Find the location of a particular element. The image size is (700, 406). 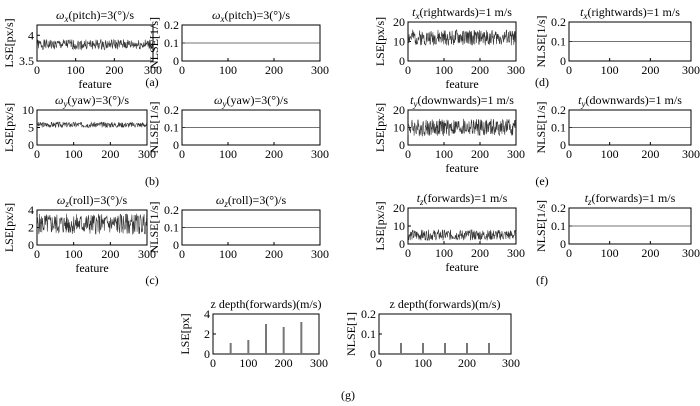

y-axis-label: LSE[px] is located at coordinates (185, 333).